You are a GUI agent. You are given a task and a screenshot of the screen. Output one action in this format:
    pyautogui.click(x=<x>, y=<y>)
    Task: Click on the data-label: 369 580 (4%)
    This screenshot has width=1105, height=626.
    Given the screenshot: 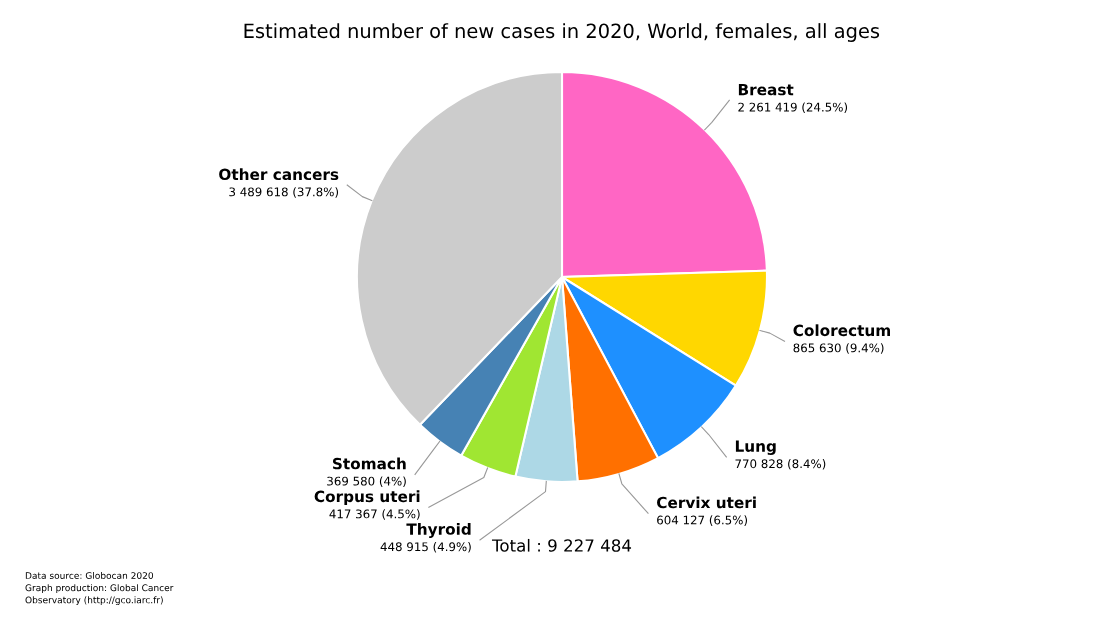 What is the action you would take?
    pyautogui.click(x=366, y=481)
    